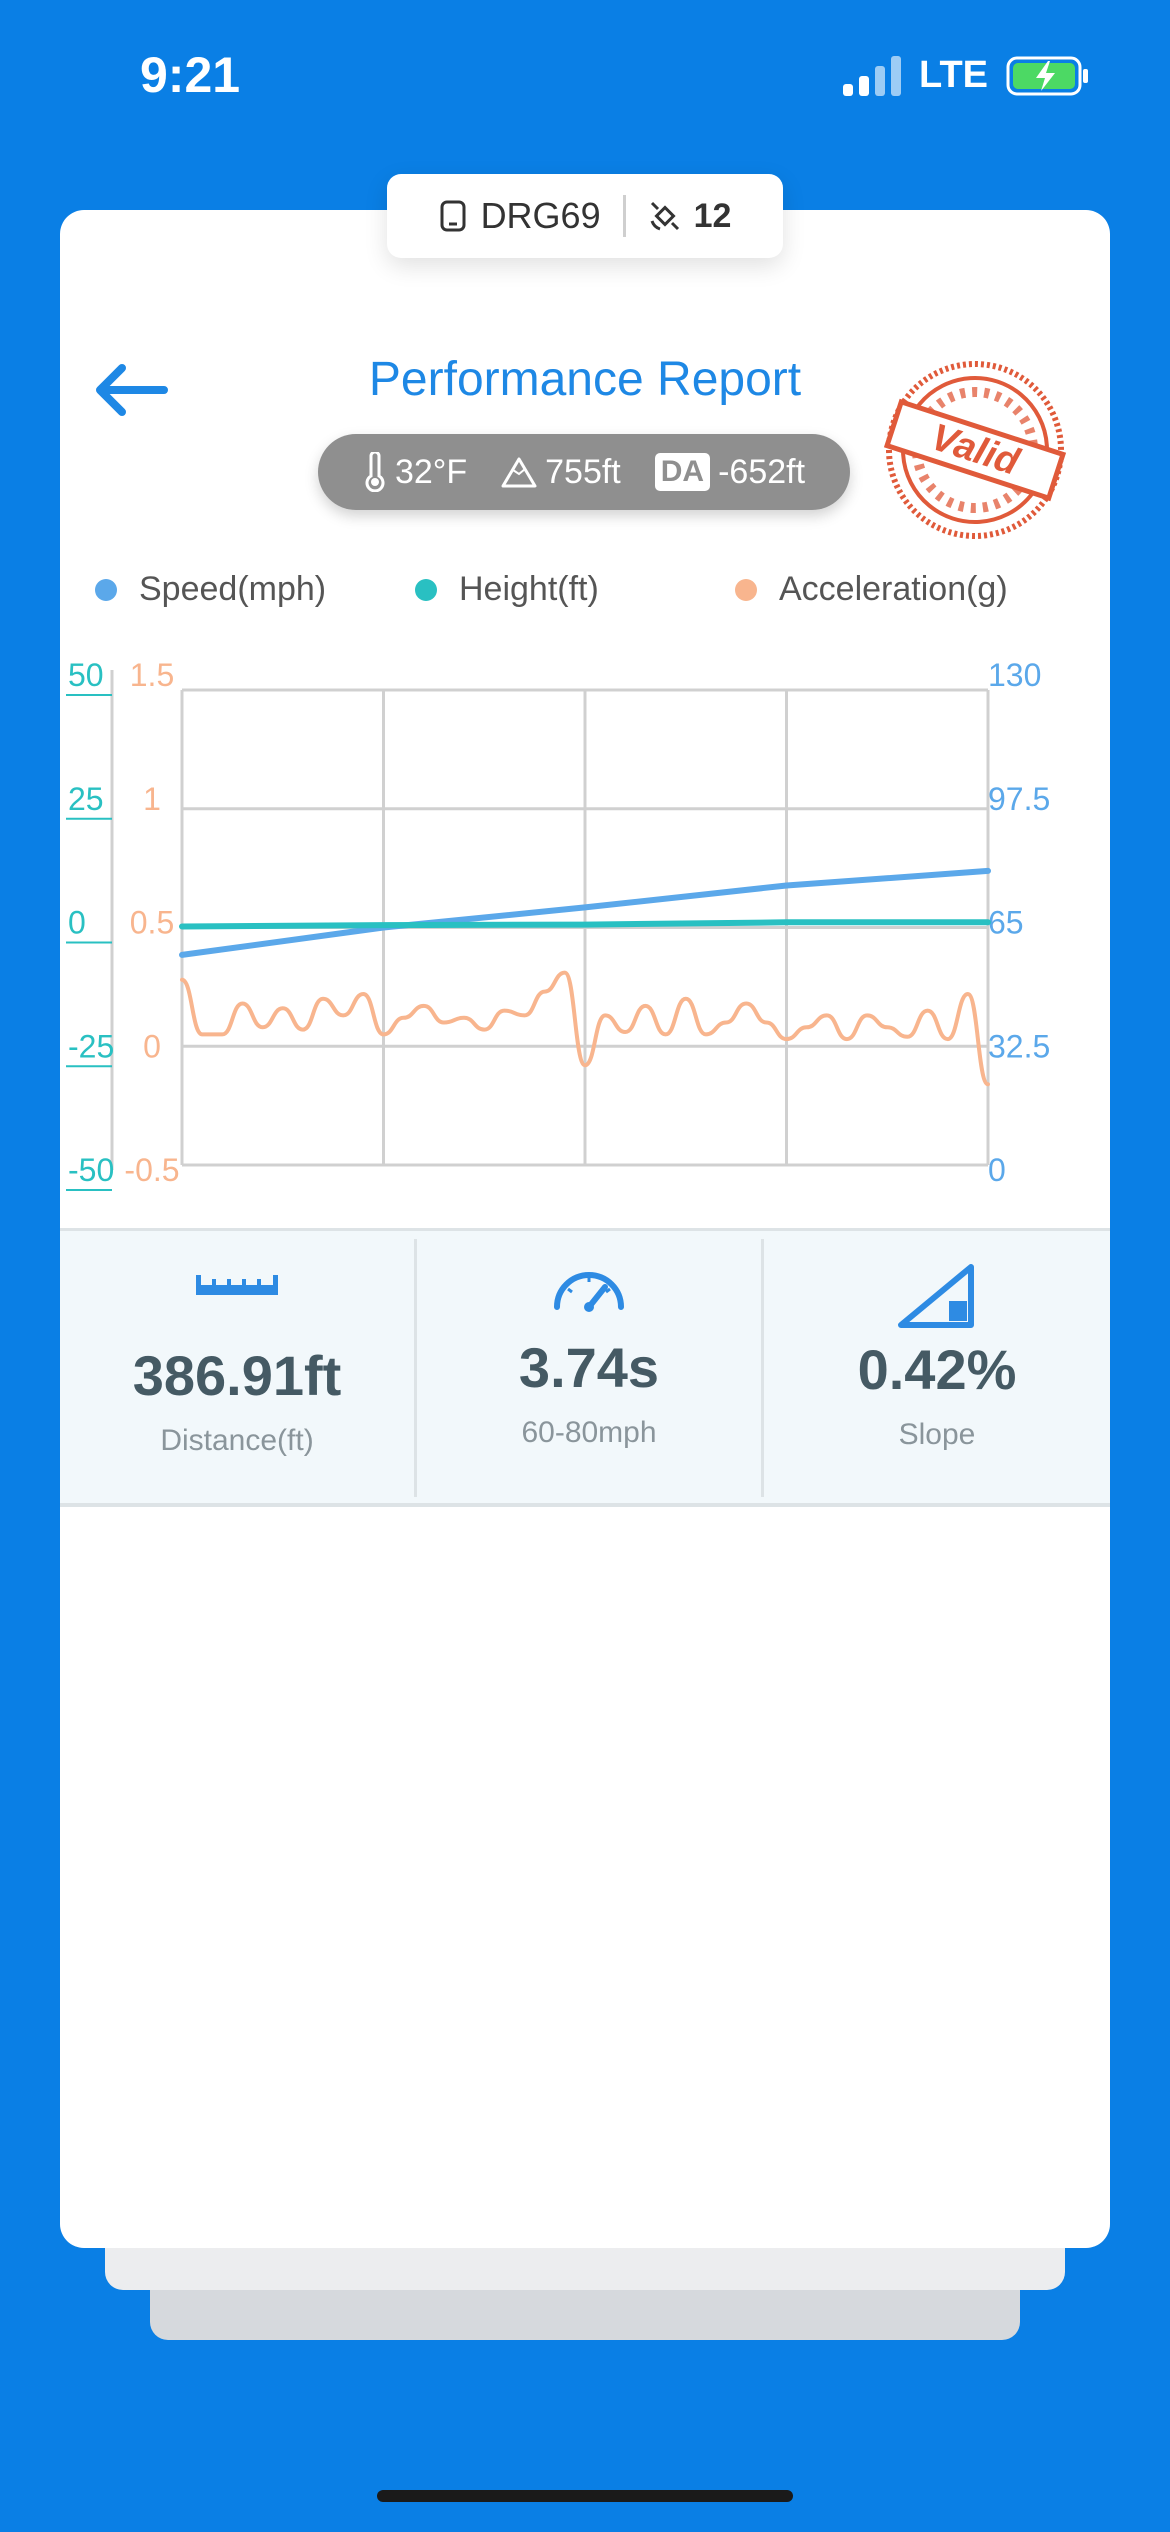 The image size is (1170, 2532). What do you see at coordinates (1047, 75) in the screenshot?
I see `battery-icon` at bounding box center [1047, 75].